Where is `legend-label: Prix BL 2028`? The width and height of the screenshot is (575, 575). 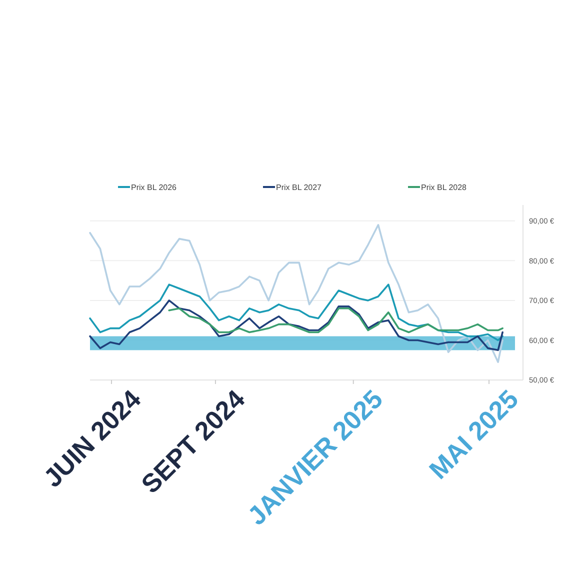 legend-label: Prix BL 2028 is located at coordinates (444, 187).